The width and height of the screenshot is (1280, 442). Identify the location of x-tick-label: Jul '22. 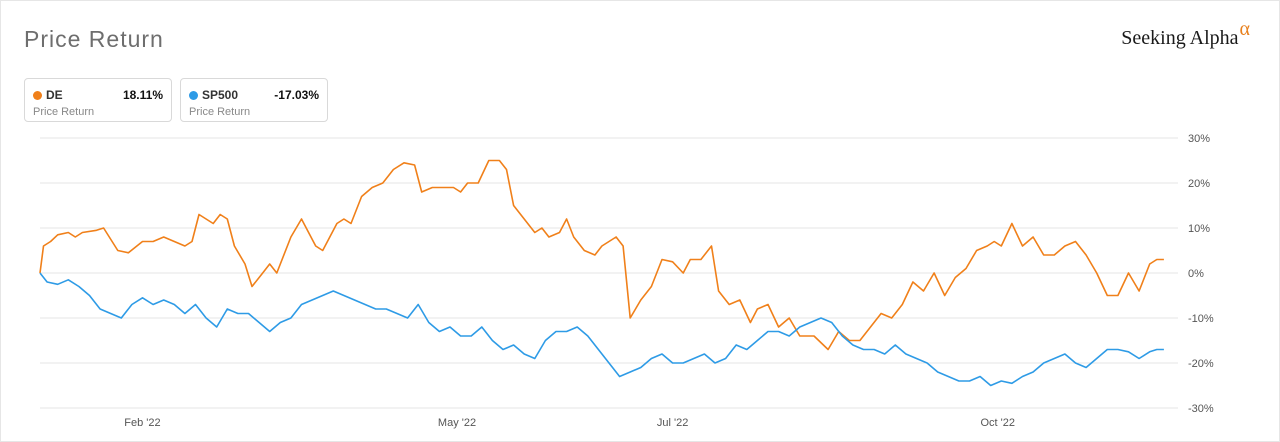
(672, 423).